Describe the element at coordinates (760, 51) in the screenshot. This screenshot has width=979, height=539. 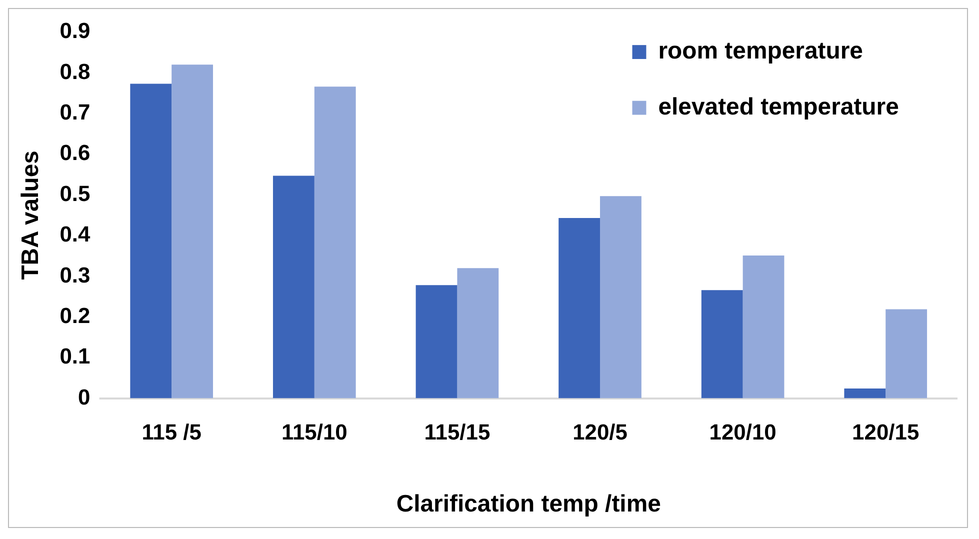
I see `legend-label: room temperature` at that location.